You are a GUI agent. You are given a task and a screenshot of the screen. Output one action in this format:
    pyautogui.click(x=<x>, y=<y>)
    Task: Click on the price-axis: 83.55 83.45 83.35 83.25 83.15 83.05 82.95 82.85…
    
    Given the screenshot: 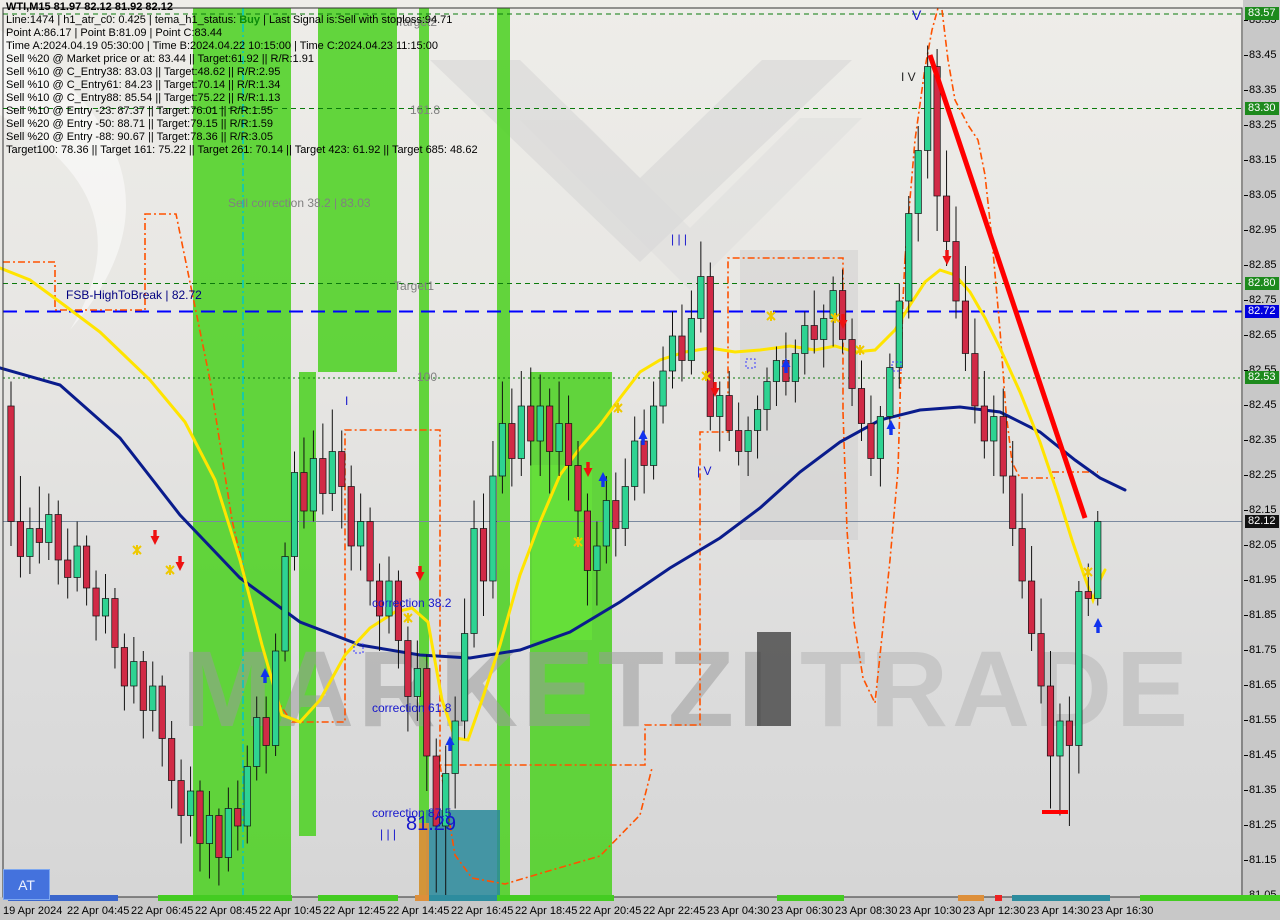 What is the action you would take?
    pyautogui.click(x=1261, y=451)
    